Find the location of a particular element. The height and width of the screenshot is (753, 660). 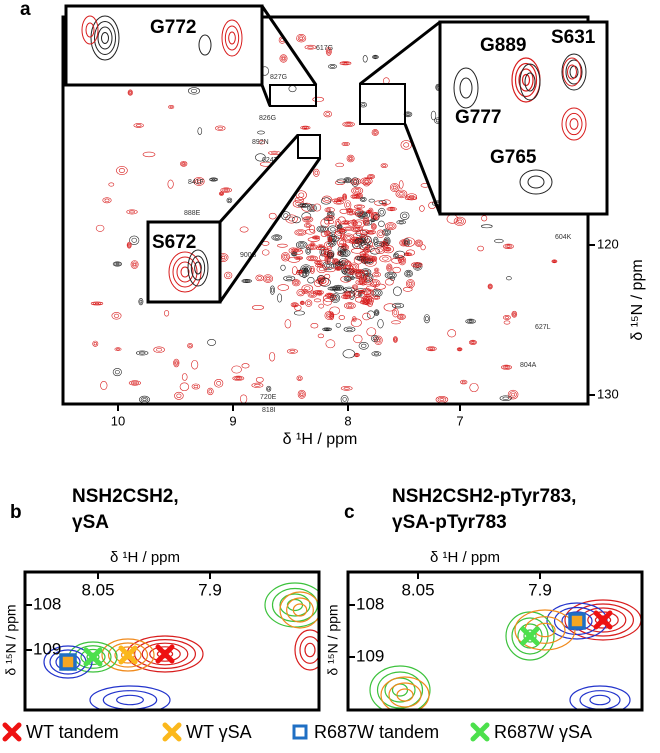

y-tick-label: 109 is located at coordinates (370, 655).